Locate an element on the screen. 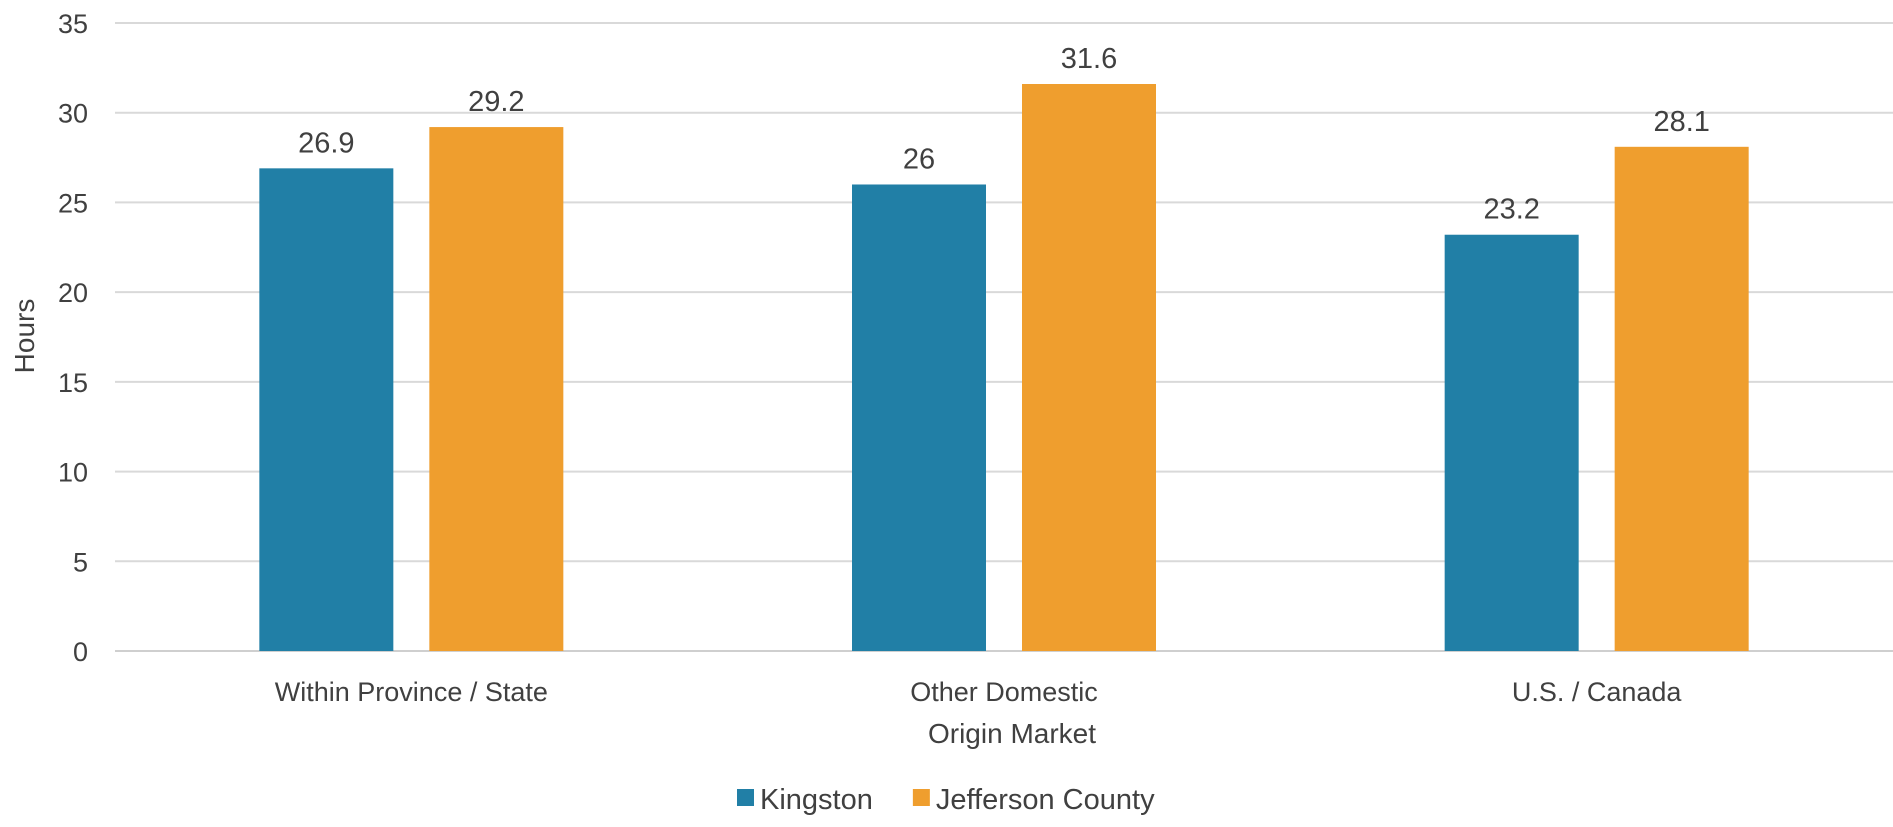  legend-label: Jefferson County is located at coordinates (1045, 800).